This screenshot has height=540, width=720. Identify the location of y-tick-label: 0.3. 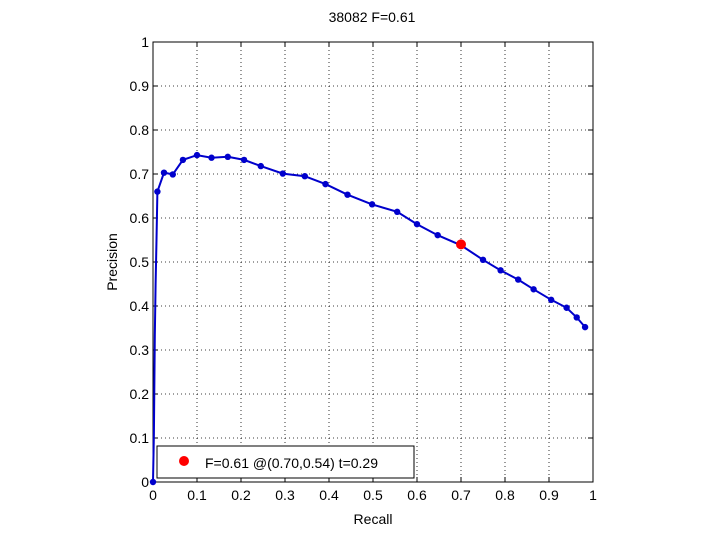
(140, 350).